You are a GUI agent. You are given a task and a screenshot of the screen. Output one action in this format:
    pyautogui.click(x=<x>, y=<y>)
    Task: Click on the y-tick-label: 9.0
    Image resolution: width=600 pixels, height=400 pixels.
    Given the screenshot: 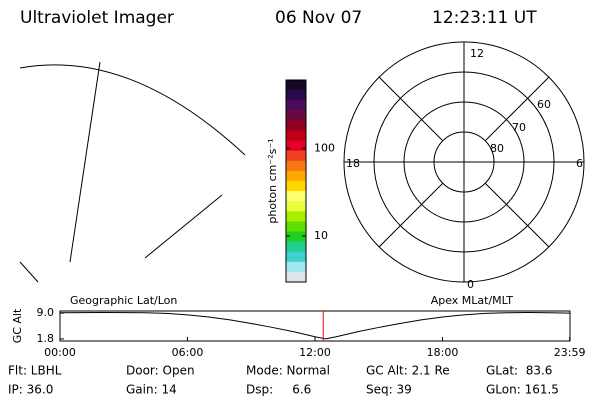 What is the action you would take?
    pyautogui.click(x=46, y=312)
    